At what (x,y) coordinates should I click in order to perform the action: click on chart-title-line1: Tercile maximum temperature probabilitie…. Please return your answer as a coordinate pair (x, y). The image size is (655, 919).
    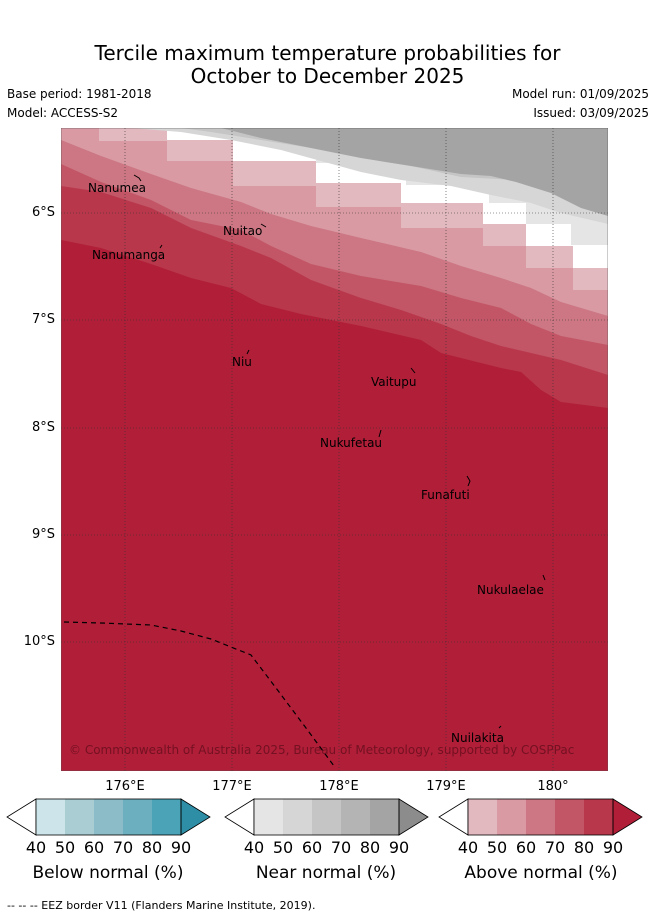
    Looking at the image, I should click on (327, 53).